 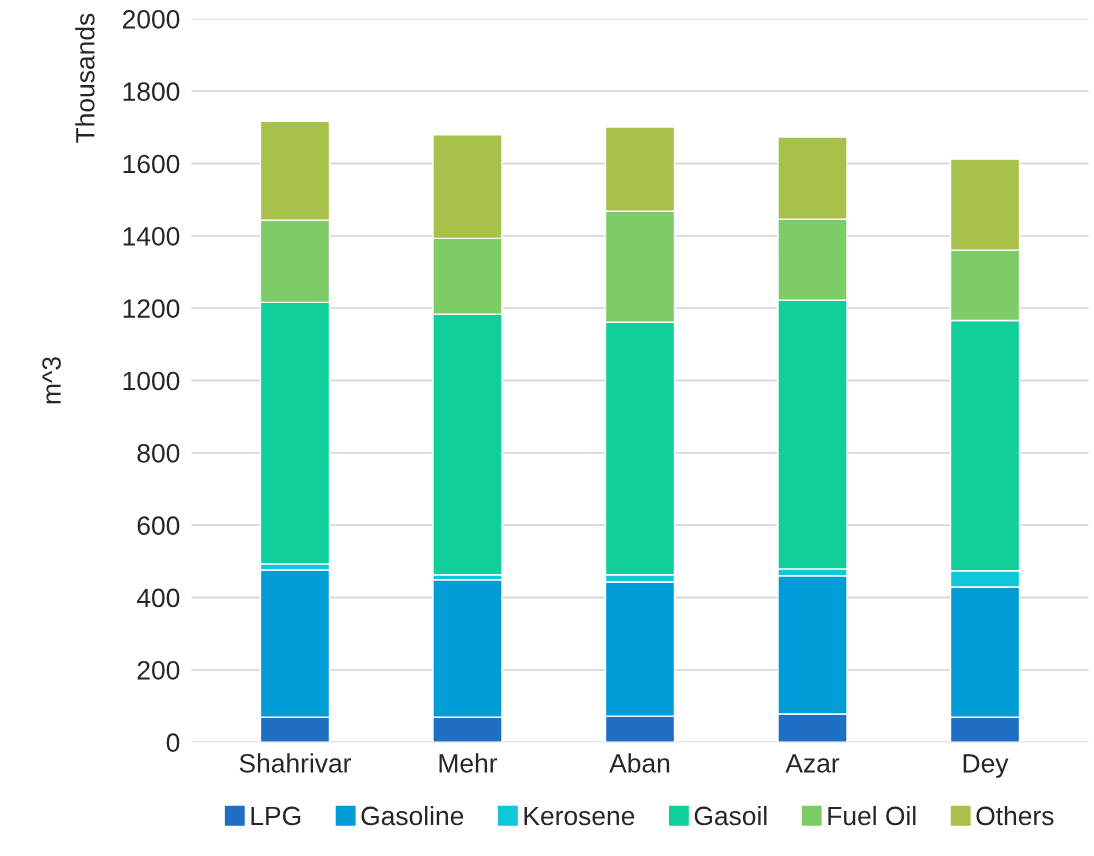 I want to click on x-tick-label: Shahrivar, so click(x=295, y=763).